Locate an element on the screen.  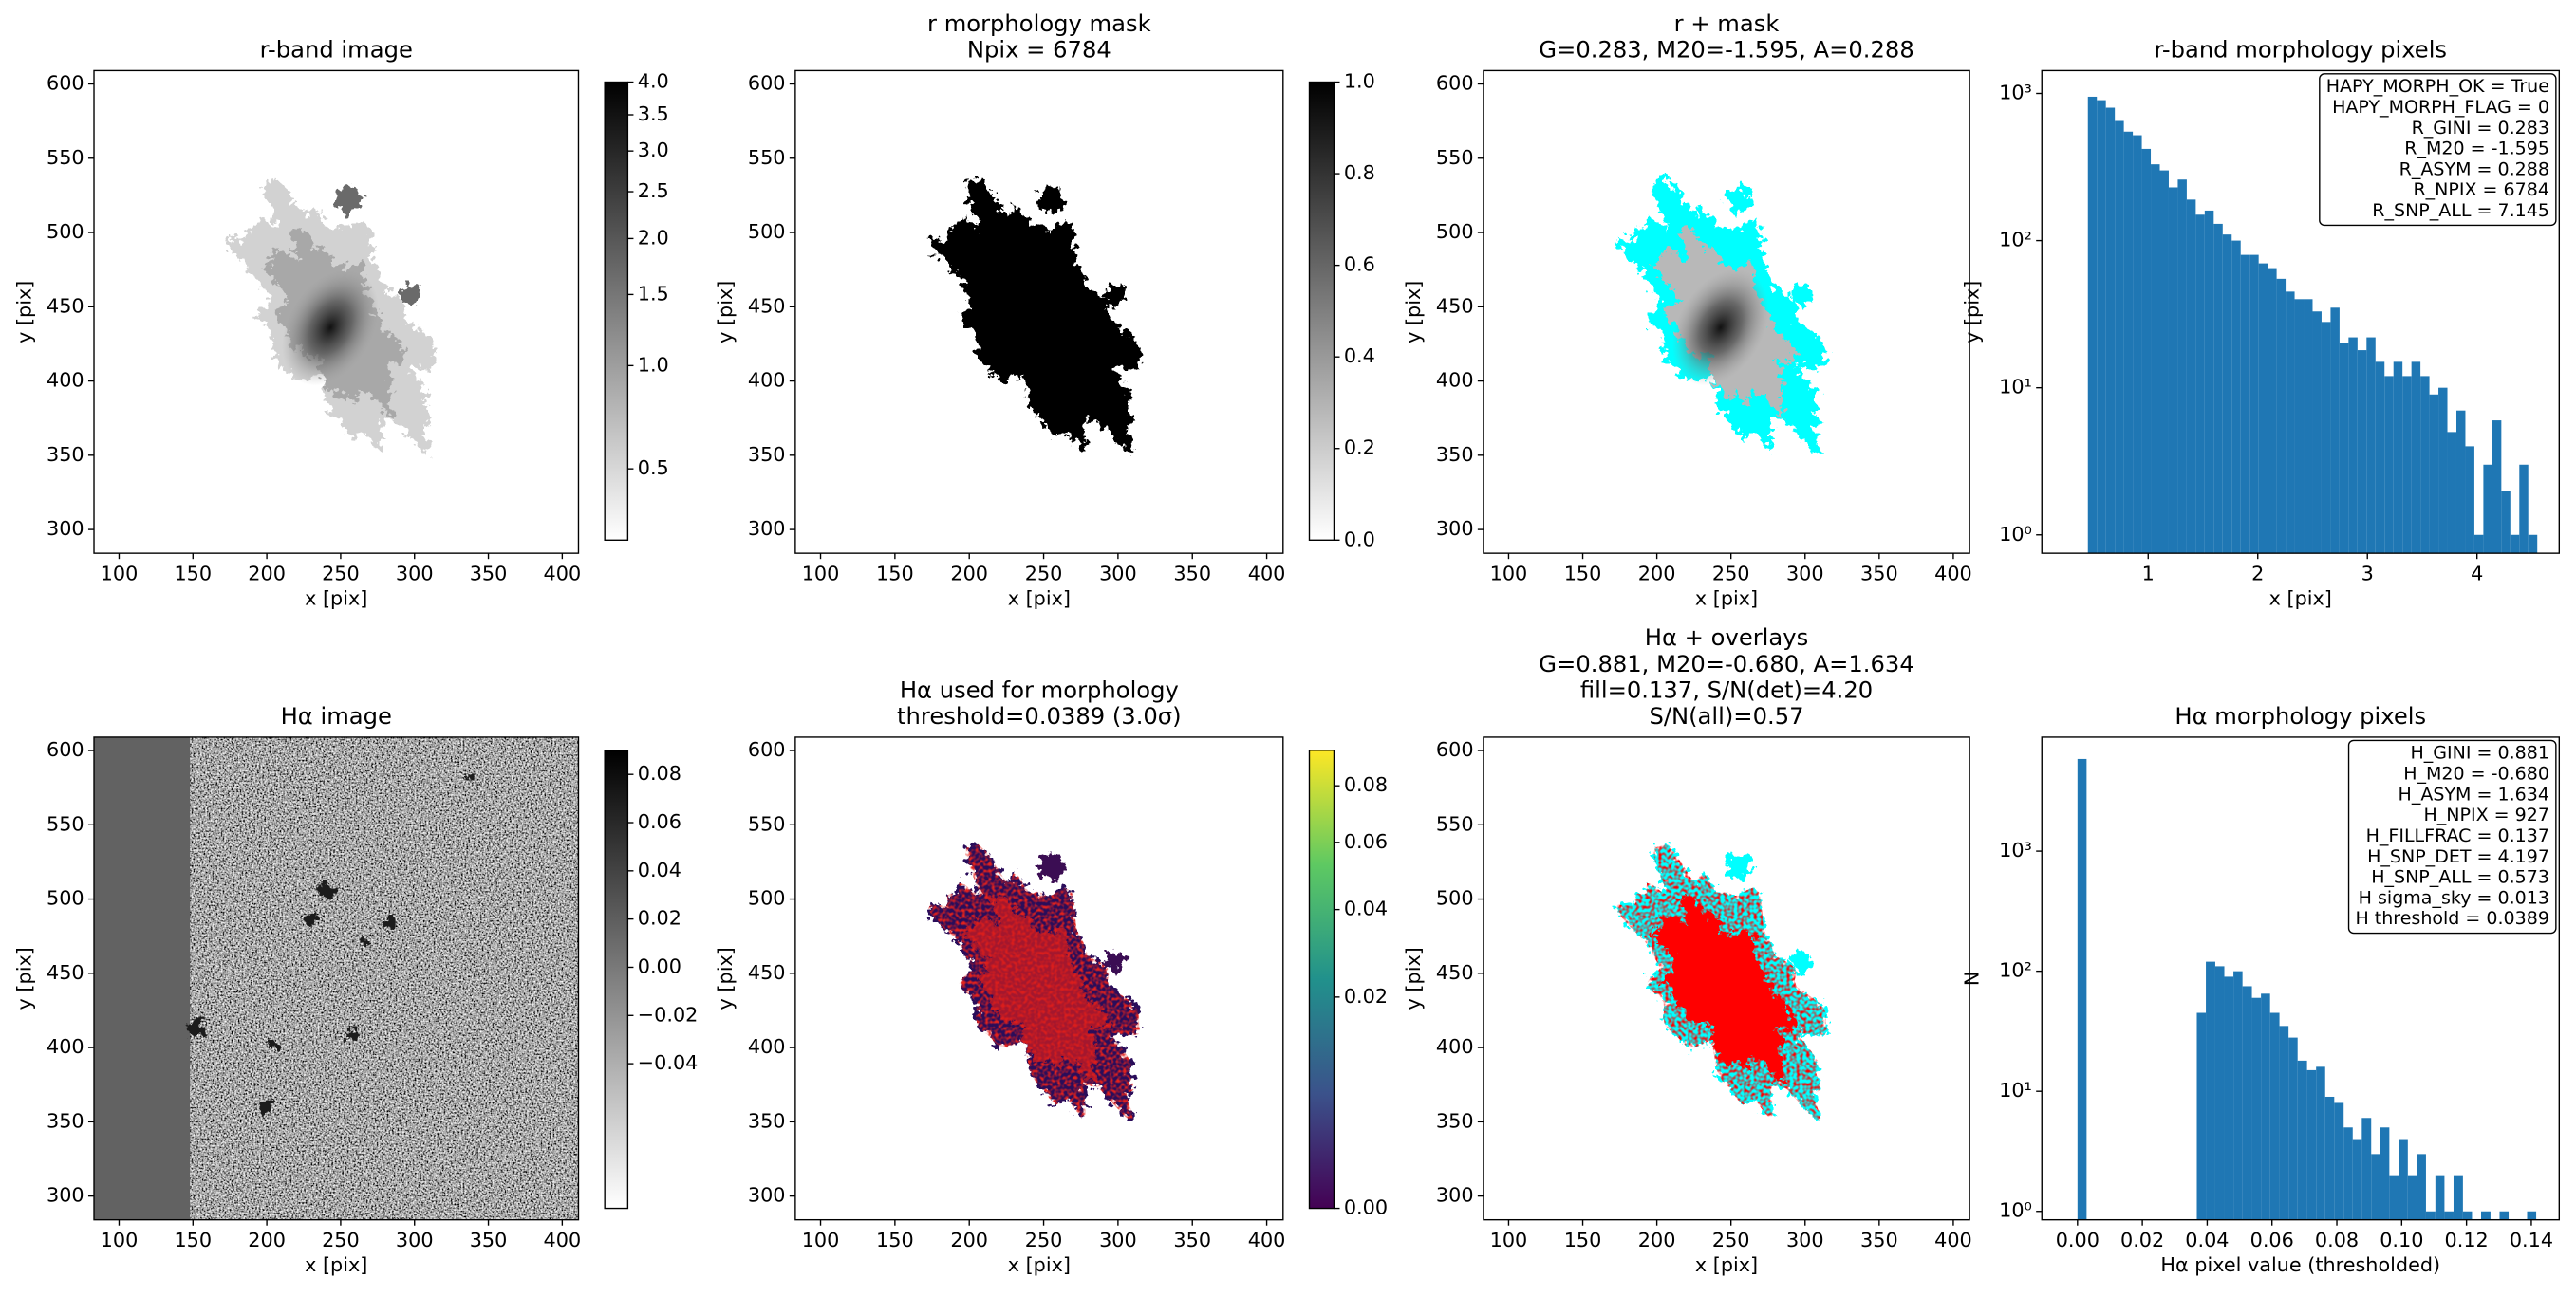
colorbar-tick-label: 0.4 is located at coordinates (1359, 356).